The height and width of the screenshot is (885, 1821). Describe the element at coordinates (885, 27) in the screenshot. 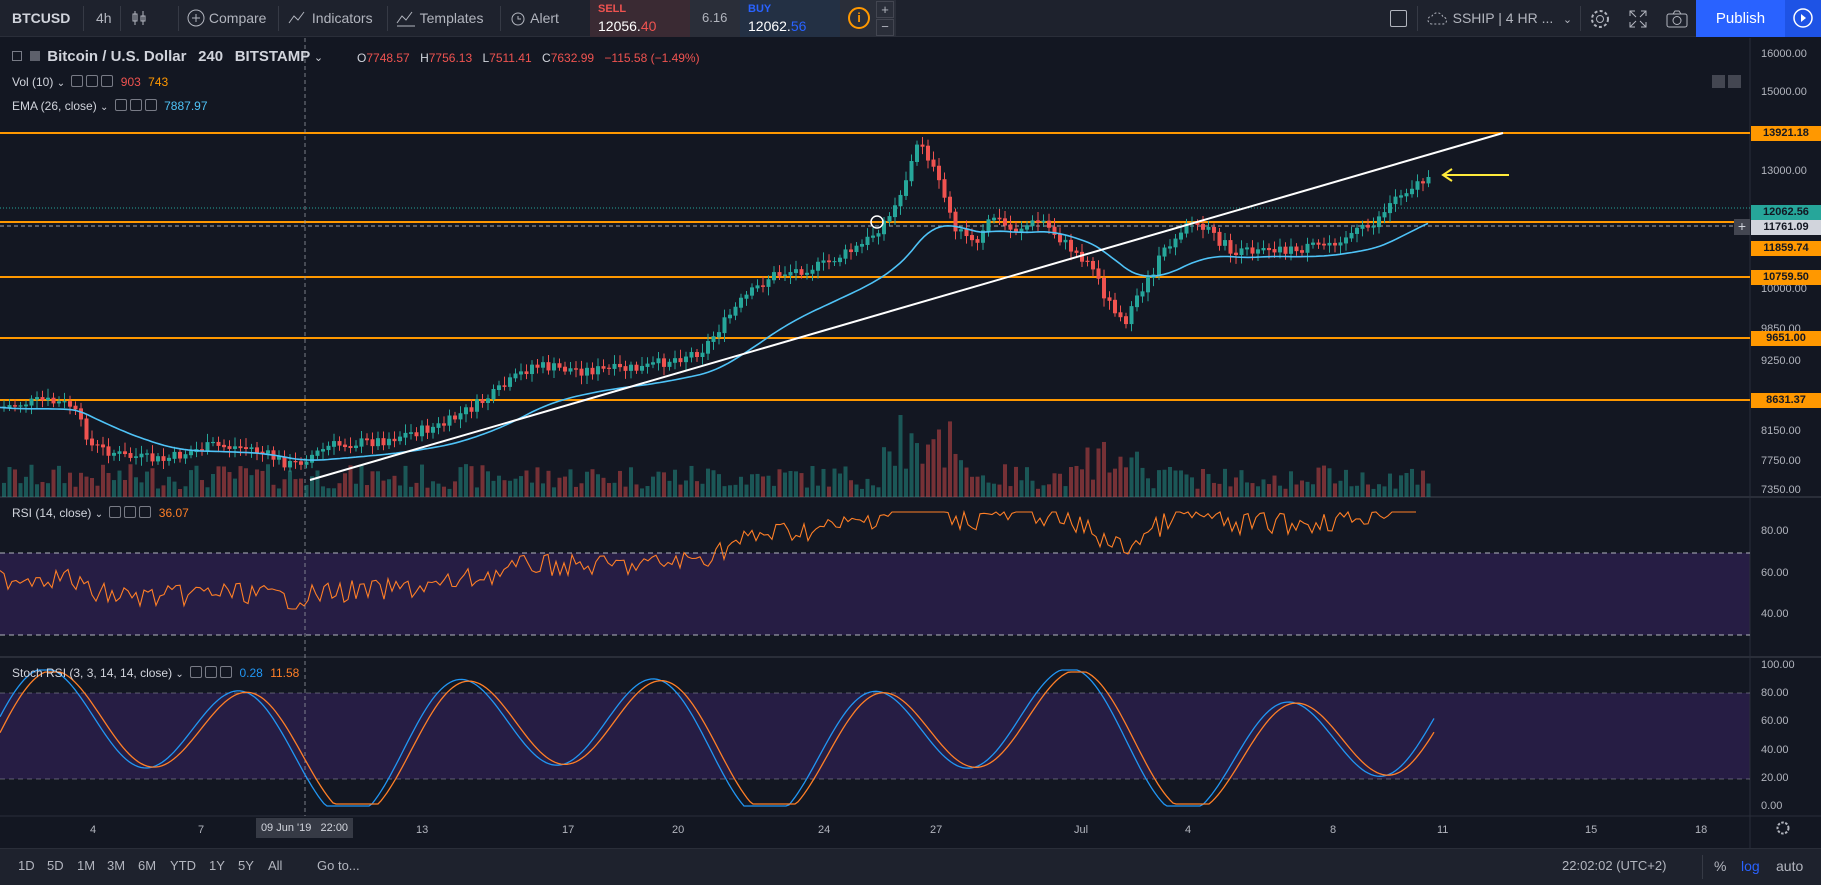

I see `quantity-minus-button: −` at that location.